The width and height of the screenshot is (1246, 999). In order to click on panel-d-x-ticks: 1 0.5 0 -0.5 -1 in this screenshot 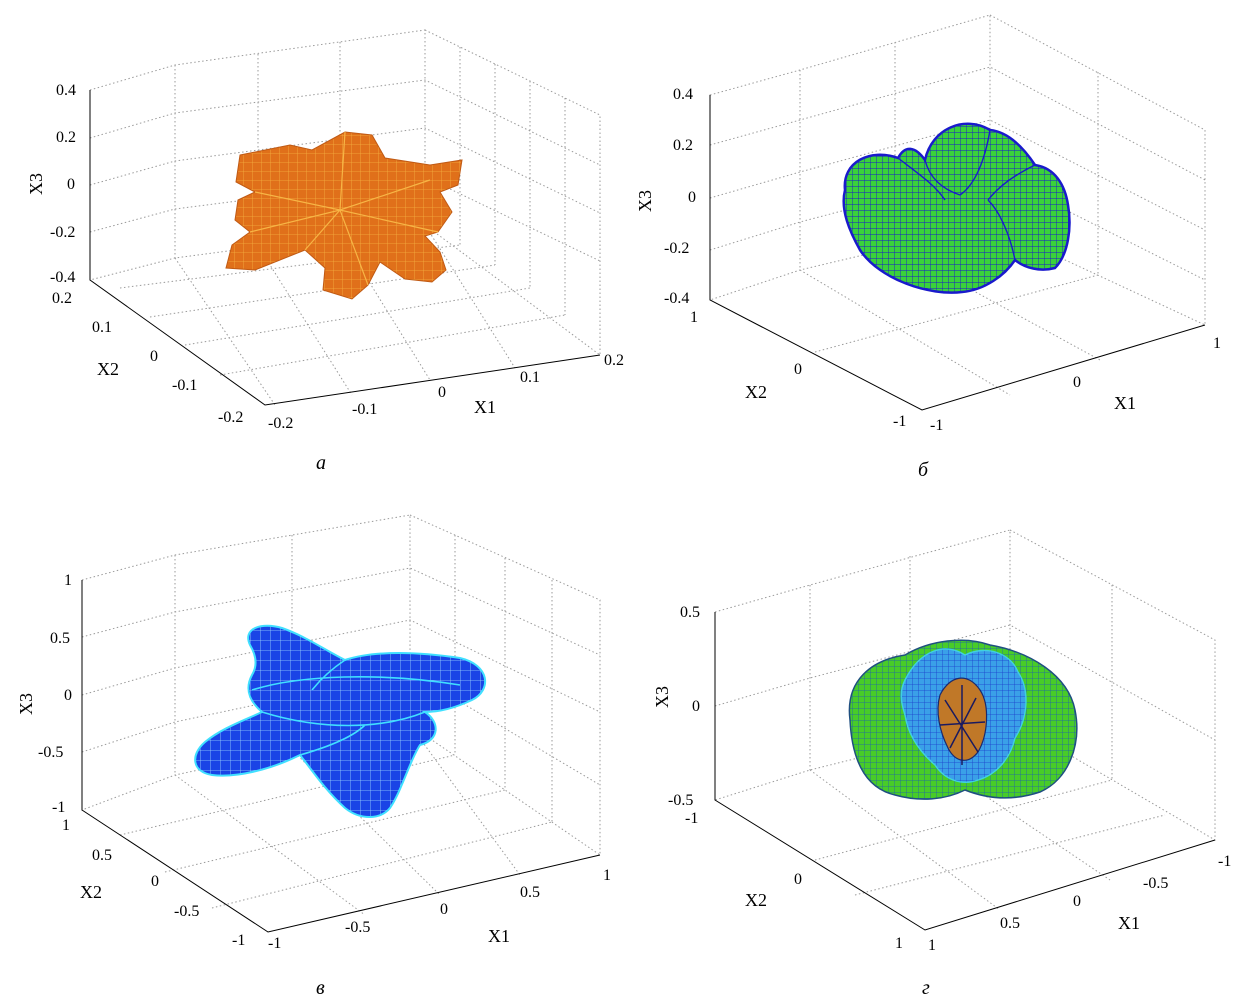, I will do `click(1079, 903)`.